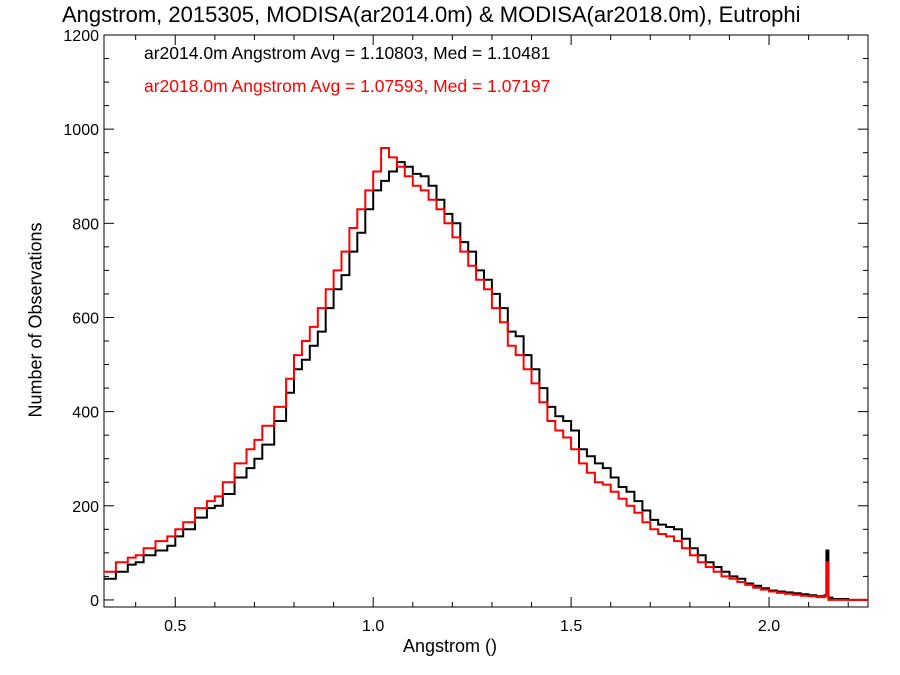 Image resolution: width=900 pixels, height=675 pixels. I want to click on y-tick-label: 800, so click(85, 224).